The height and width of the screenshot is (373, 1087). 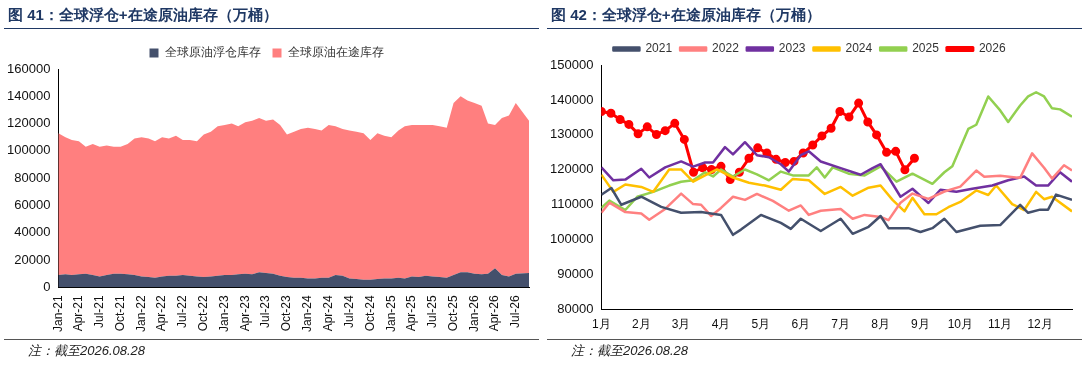 I want to click on x-tick-label: Oct-24, so click(x=369, y=313).